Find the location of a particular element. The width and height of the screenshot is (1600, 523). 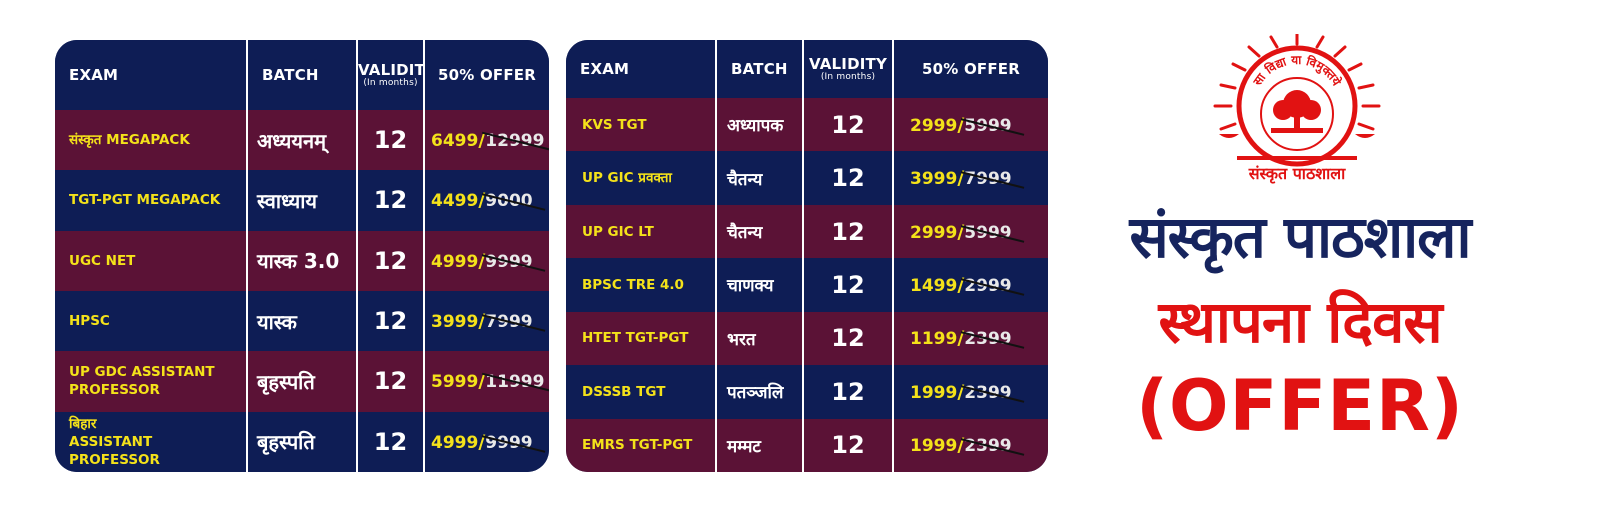

offer-price: 4499 is located at coordinates (455, 201).